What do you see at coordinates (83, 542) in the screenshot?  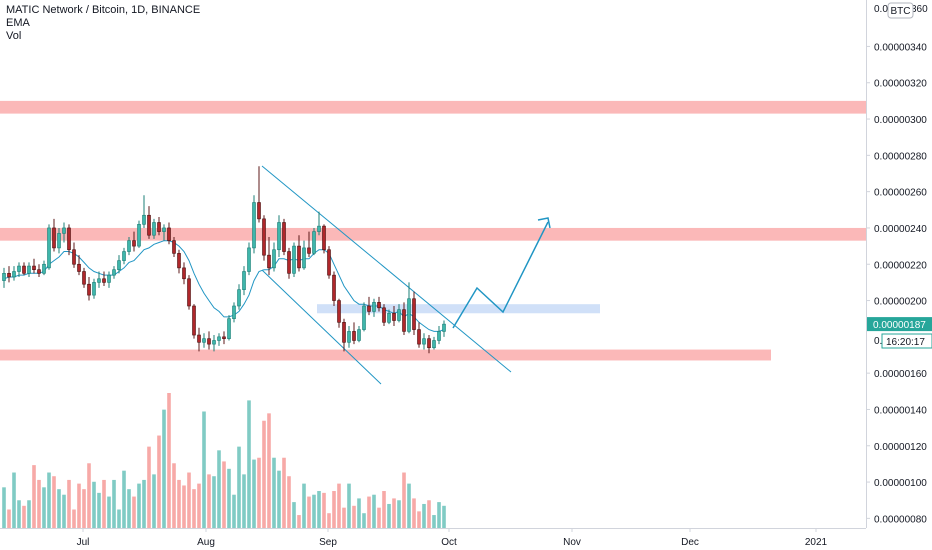 I see `time-tick-label: Jul` at bounding box center [83, 542].